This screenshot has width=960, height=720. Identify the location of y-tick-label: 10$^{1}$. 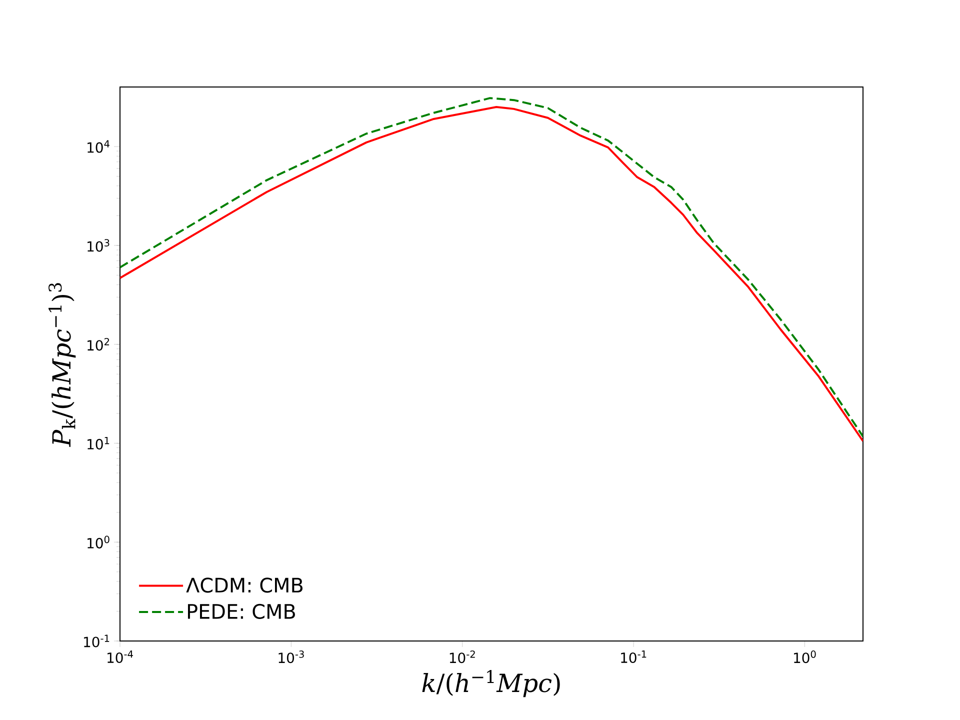
(99, 443).